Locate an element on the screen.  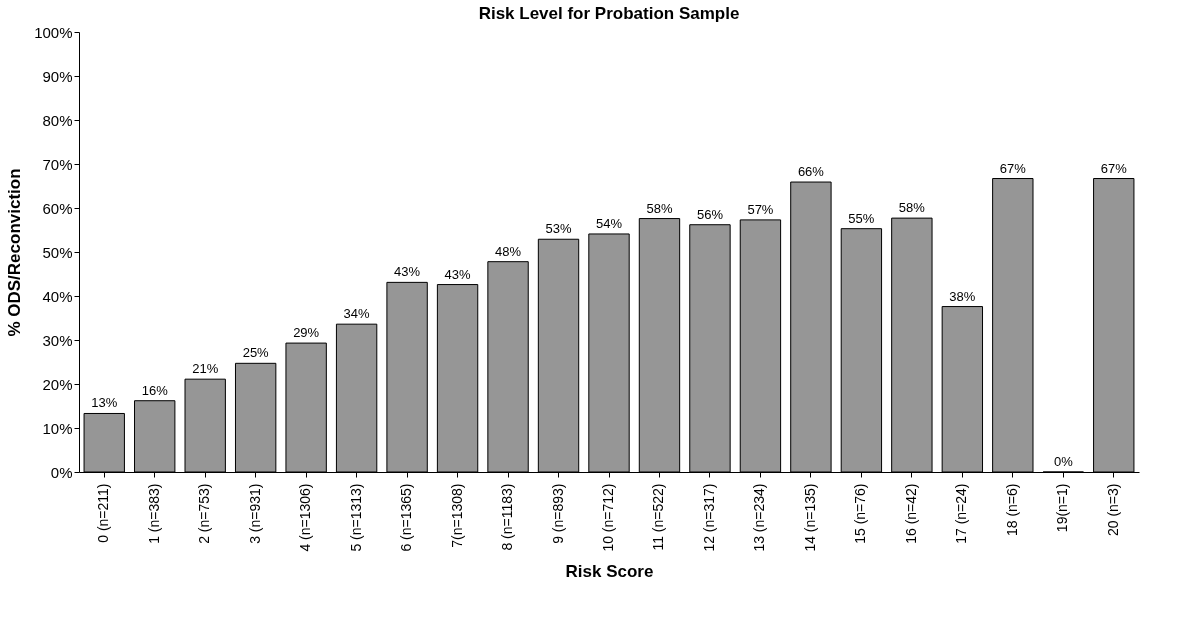
x-tick-label: 11 (n=522) is located at coordinates (658, 517).